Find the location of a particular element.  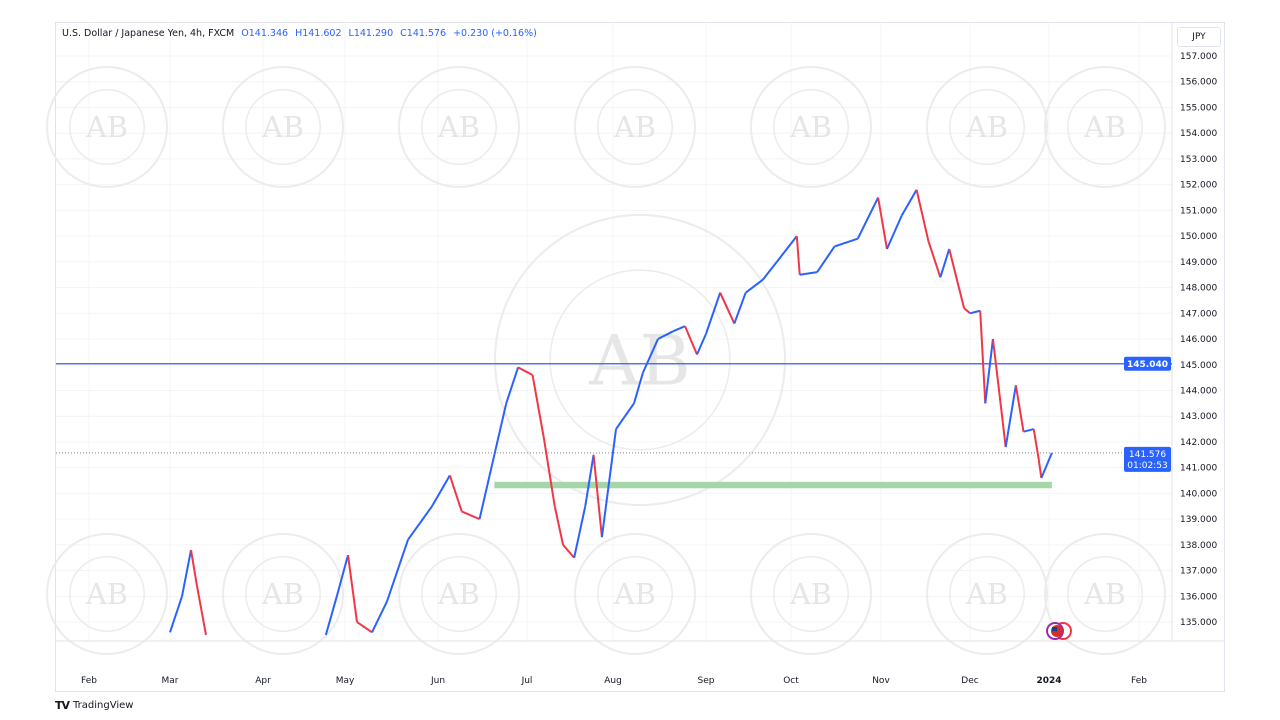

price-tick-label: 152.000 is located at coordinates (1198, 186).